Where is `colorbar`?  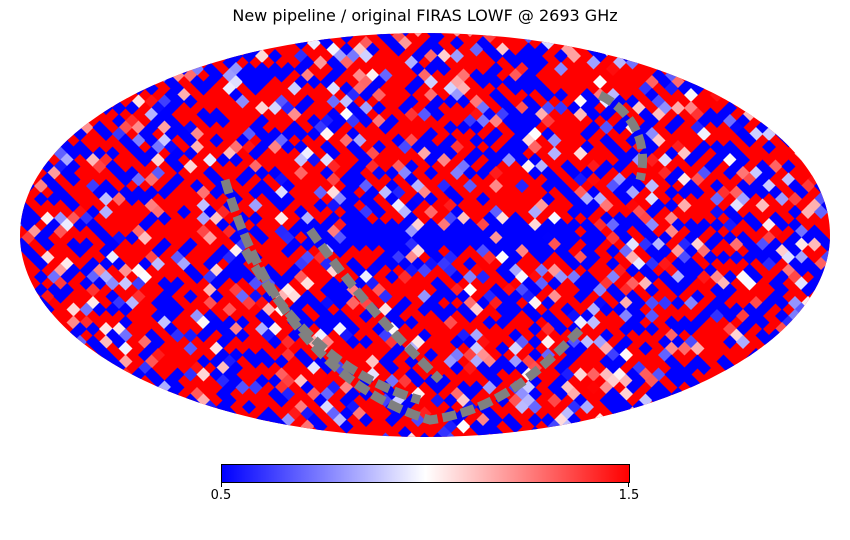
colorbar is located at coordinates (425, 473).